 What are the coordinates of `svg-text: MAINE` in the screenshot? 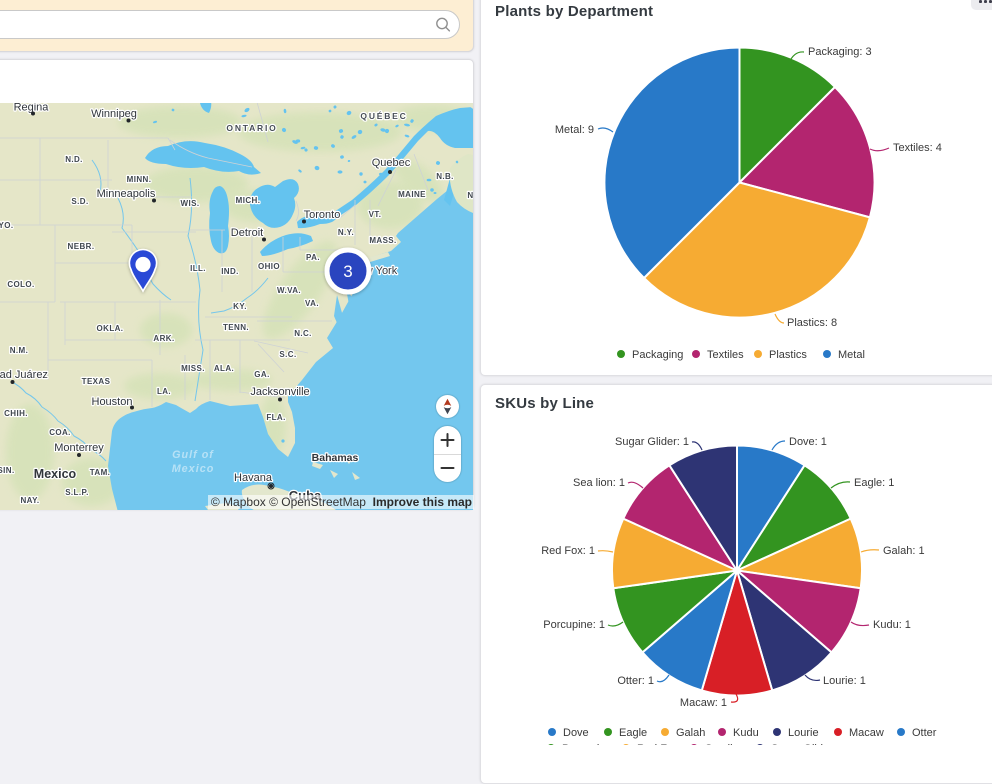 It's located at (412, 194).